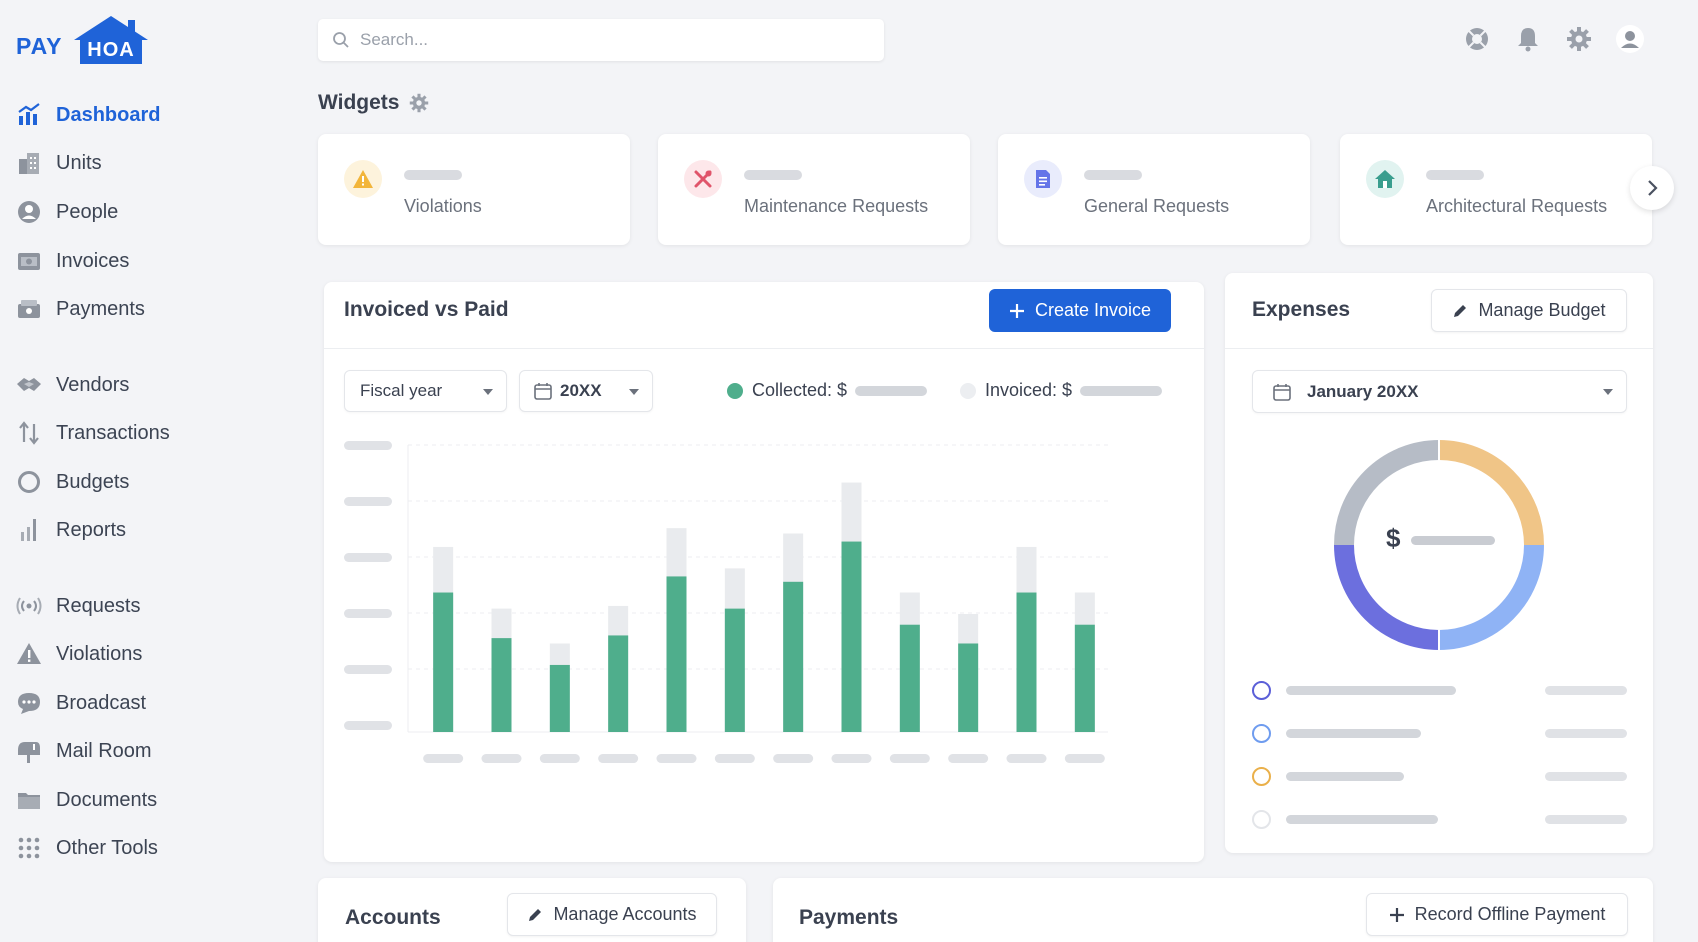 This screenshot has width=1698, height=942. Describe the element at coordinates (59, 163) in the screenshot. I see `sidebar-item-units: Units` at that location.